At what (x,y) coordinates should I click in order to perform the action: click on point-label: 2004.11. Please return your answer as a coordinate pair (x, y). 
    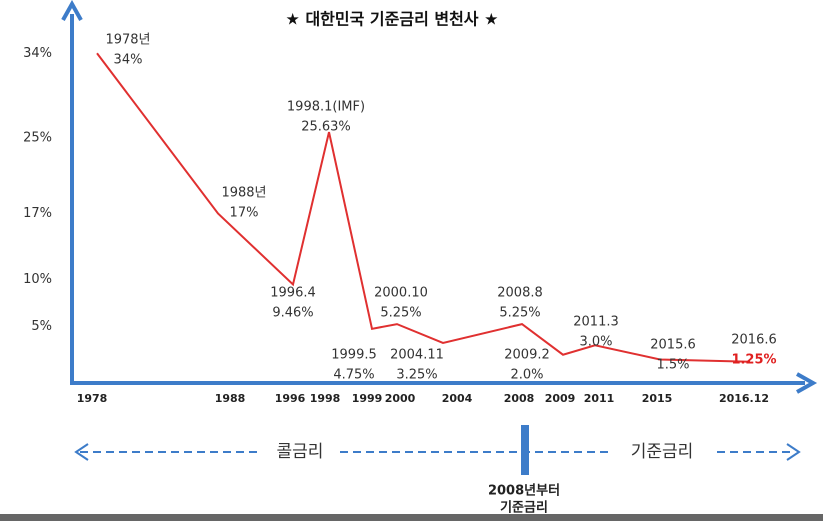
    Looking at the image, I should click on (417, 355).